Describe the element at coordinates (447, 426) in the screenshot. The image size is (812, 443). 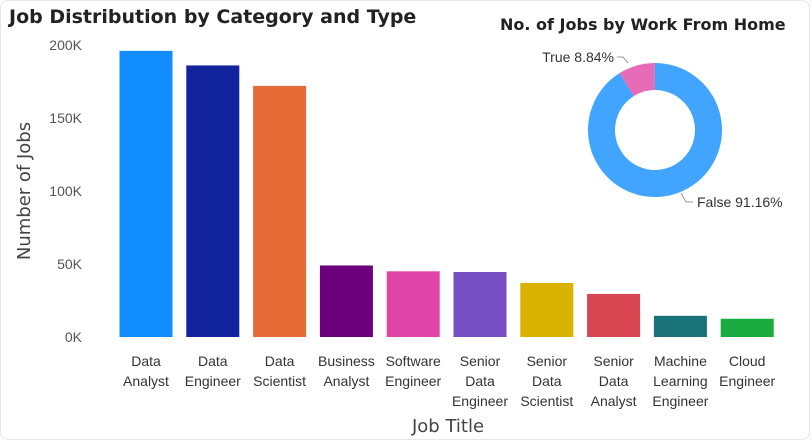
I see `x-axis-title: Job Title` at that location.